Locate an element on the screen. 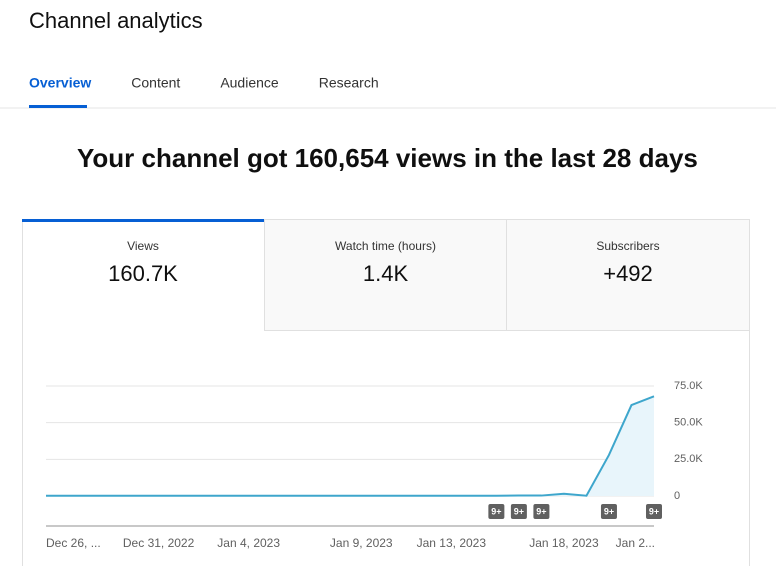 The height and width of the screenshot is (566, 776). x-tick-label: Dec 31, 2022 is located at coordinates (159, 543).